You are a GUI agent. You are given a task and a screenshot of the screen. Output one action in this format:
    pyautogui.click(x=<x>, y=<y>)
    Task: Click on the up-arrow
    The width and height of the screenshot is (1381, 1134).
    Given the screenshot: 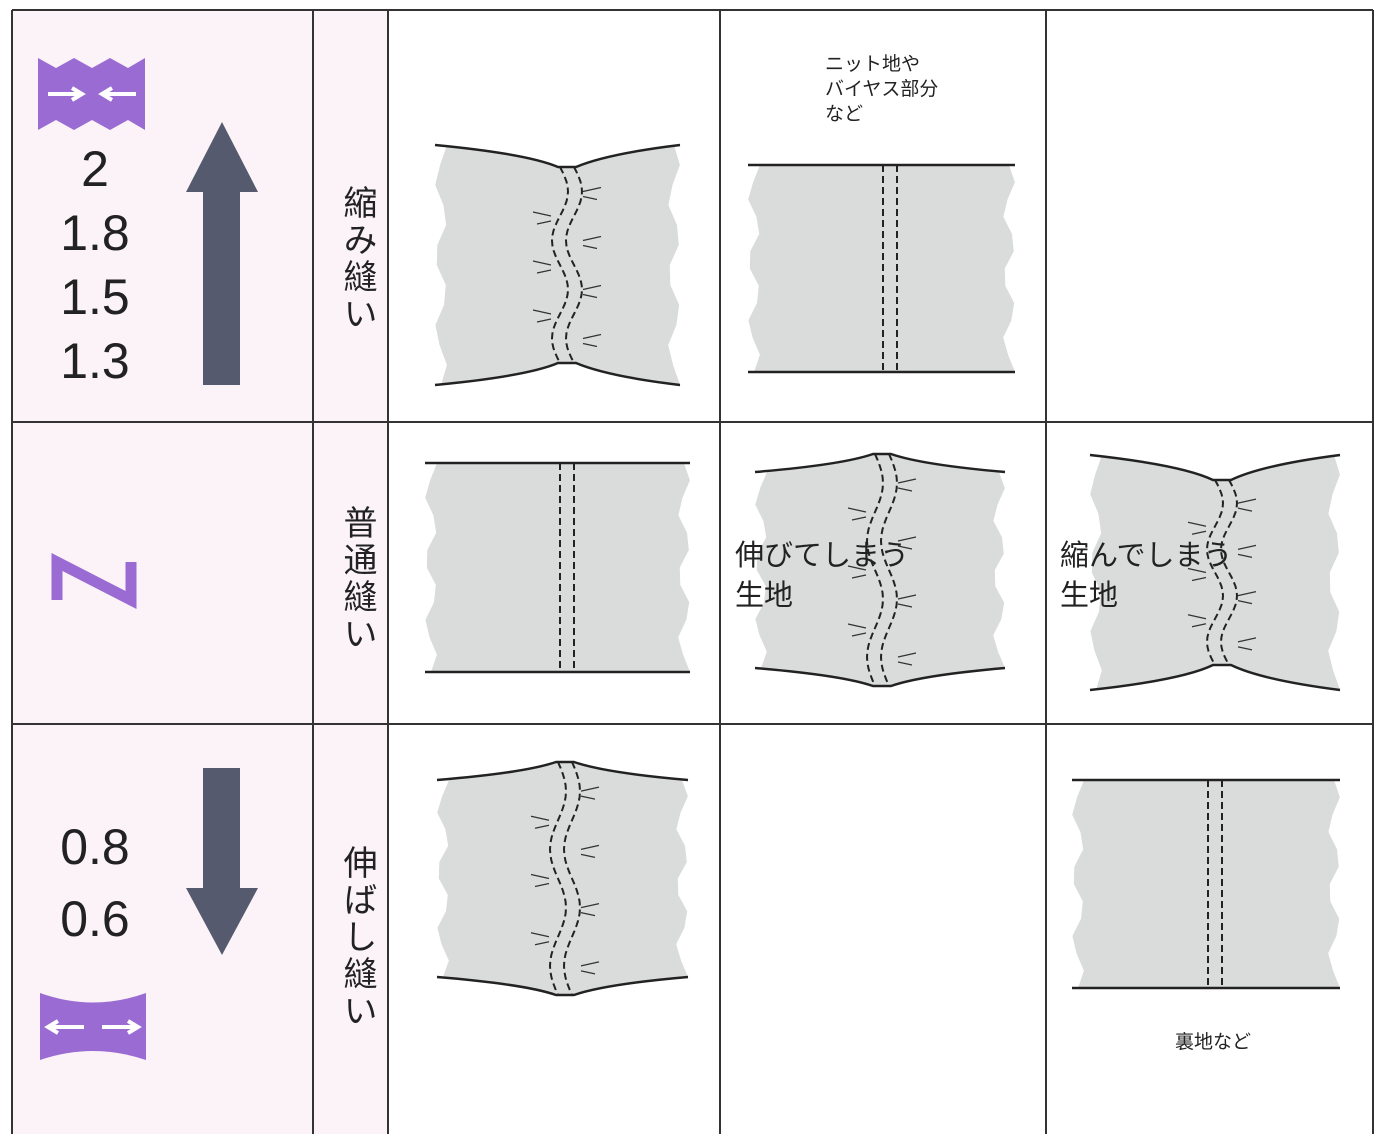 What is the action you would take?
    pyautogui.click(x=222, y=253)
    